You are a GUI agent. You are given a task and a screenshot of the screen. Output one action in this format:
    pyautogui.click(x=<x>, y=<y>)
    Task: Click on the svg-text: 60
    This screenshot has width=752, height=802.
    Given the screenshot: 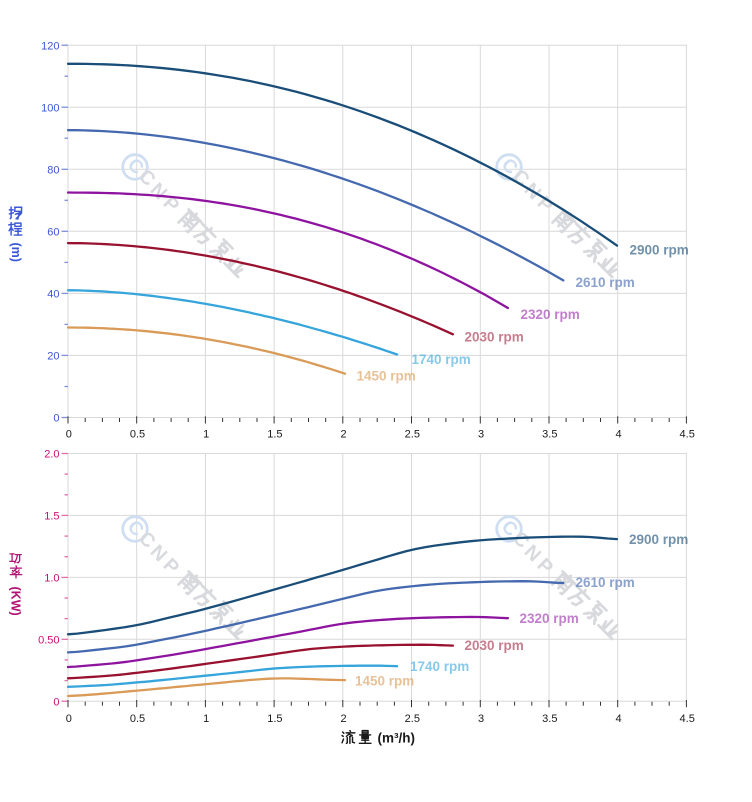 What is the action you would take?
    pyautogui.click(x=53, y=232)
    